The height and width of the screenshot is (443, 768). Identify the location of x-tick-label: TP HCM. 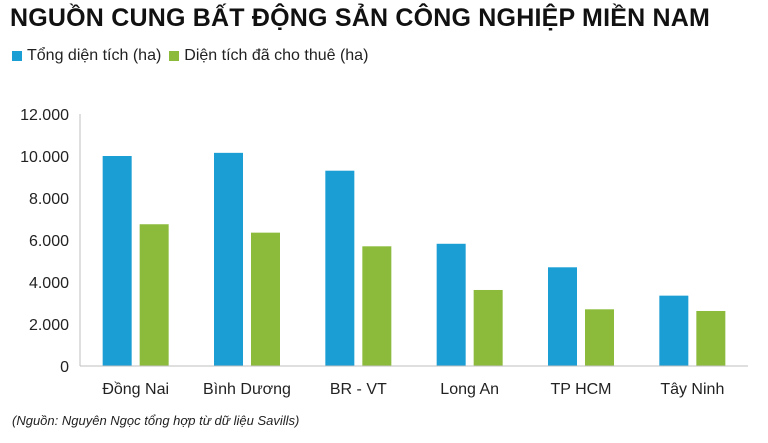
(580, 389).